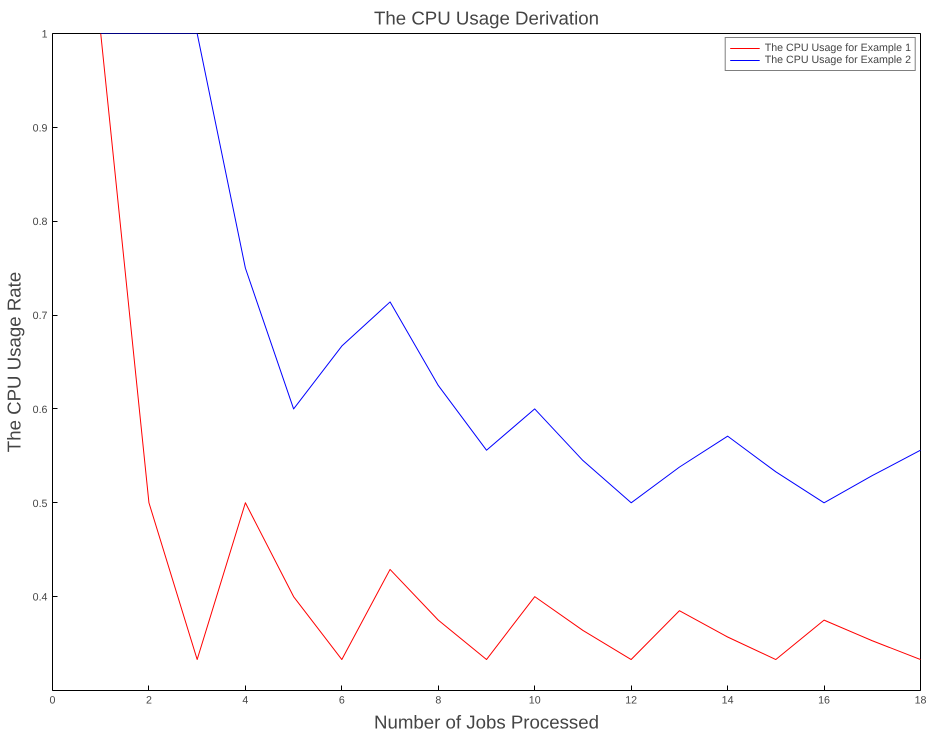 This screenshot has height=740, width=936. What do you see at coordinates (438, 700) in the screenshot?
I see `x-tick-label: 8` at bounding box center [438, 700].